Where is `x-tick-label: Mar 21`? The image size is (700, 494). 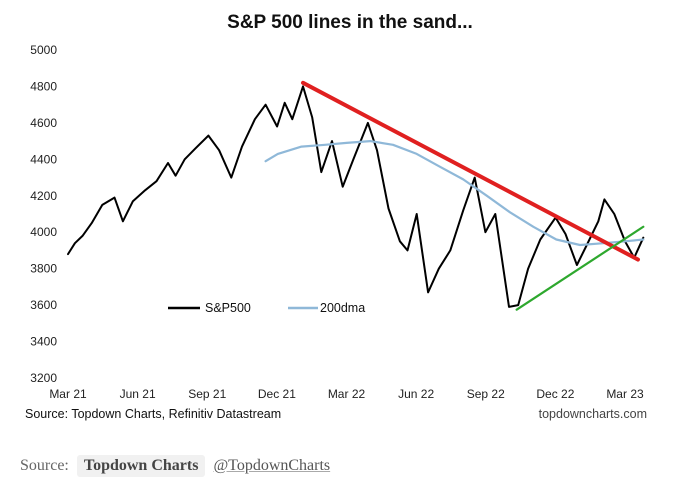
x-tick-label: Mar 21 is located at coordinates (68, 394).